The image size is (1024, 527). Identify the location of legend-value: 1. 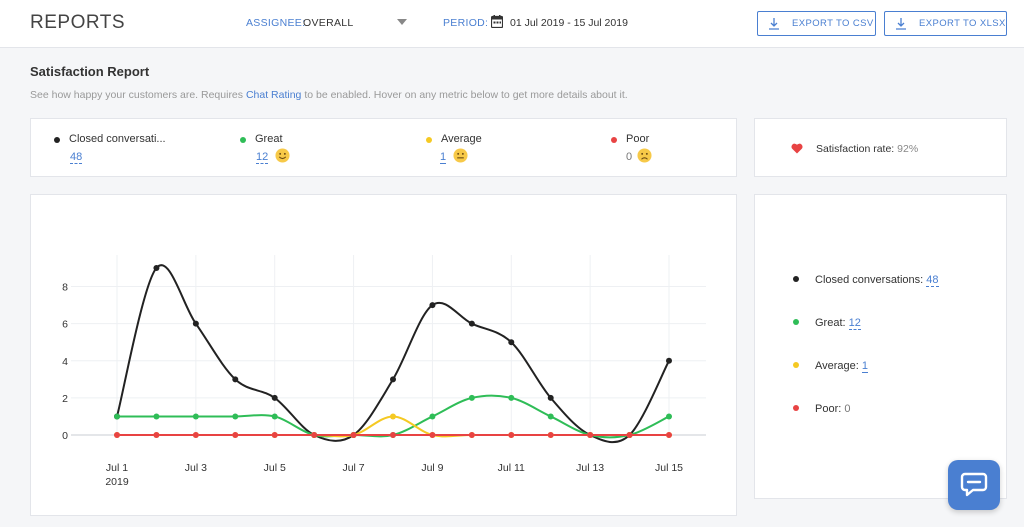
(865, 366).